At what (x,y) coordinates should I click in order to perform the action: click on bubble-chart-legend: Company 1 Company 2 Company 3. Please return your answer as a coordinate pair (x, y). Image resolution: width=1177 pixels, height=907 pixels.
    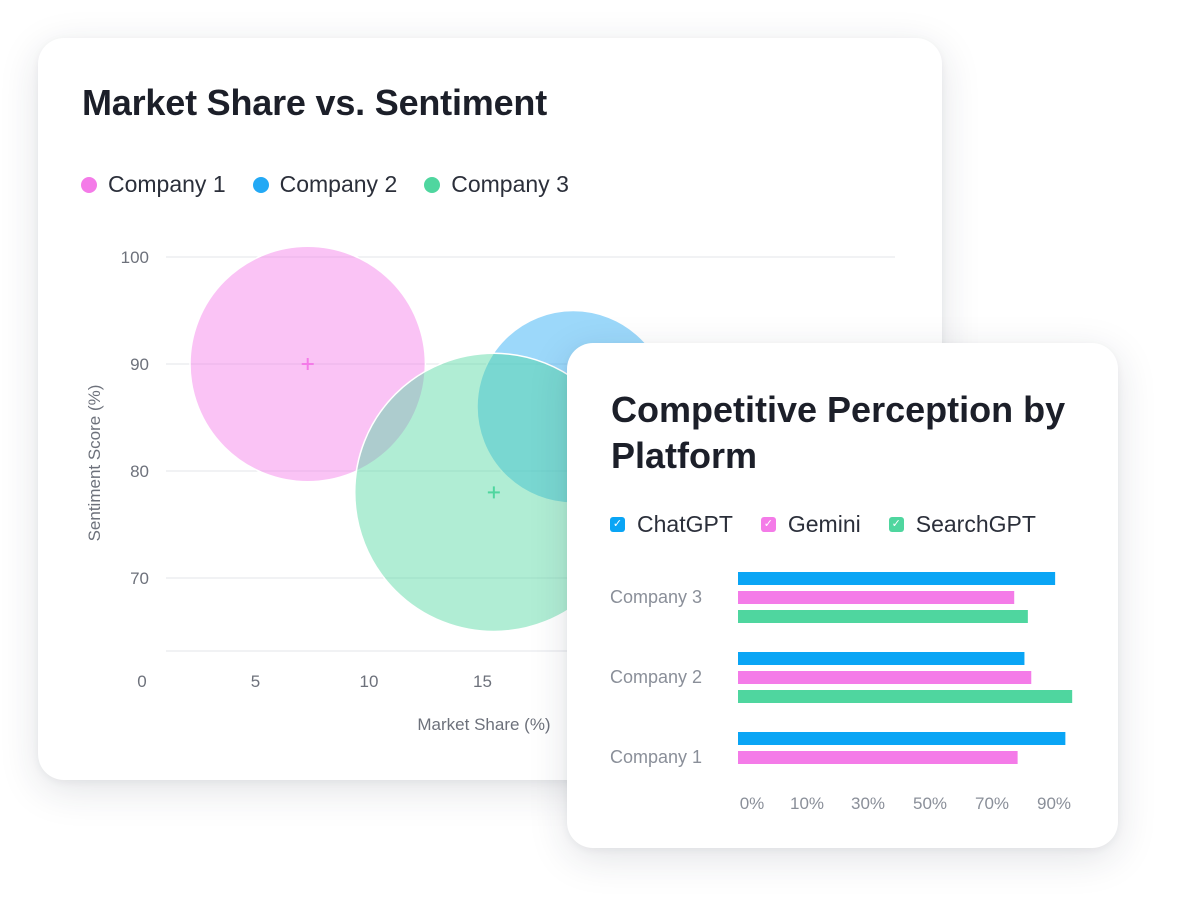
    Looking at the image, I should click on (338, 184).